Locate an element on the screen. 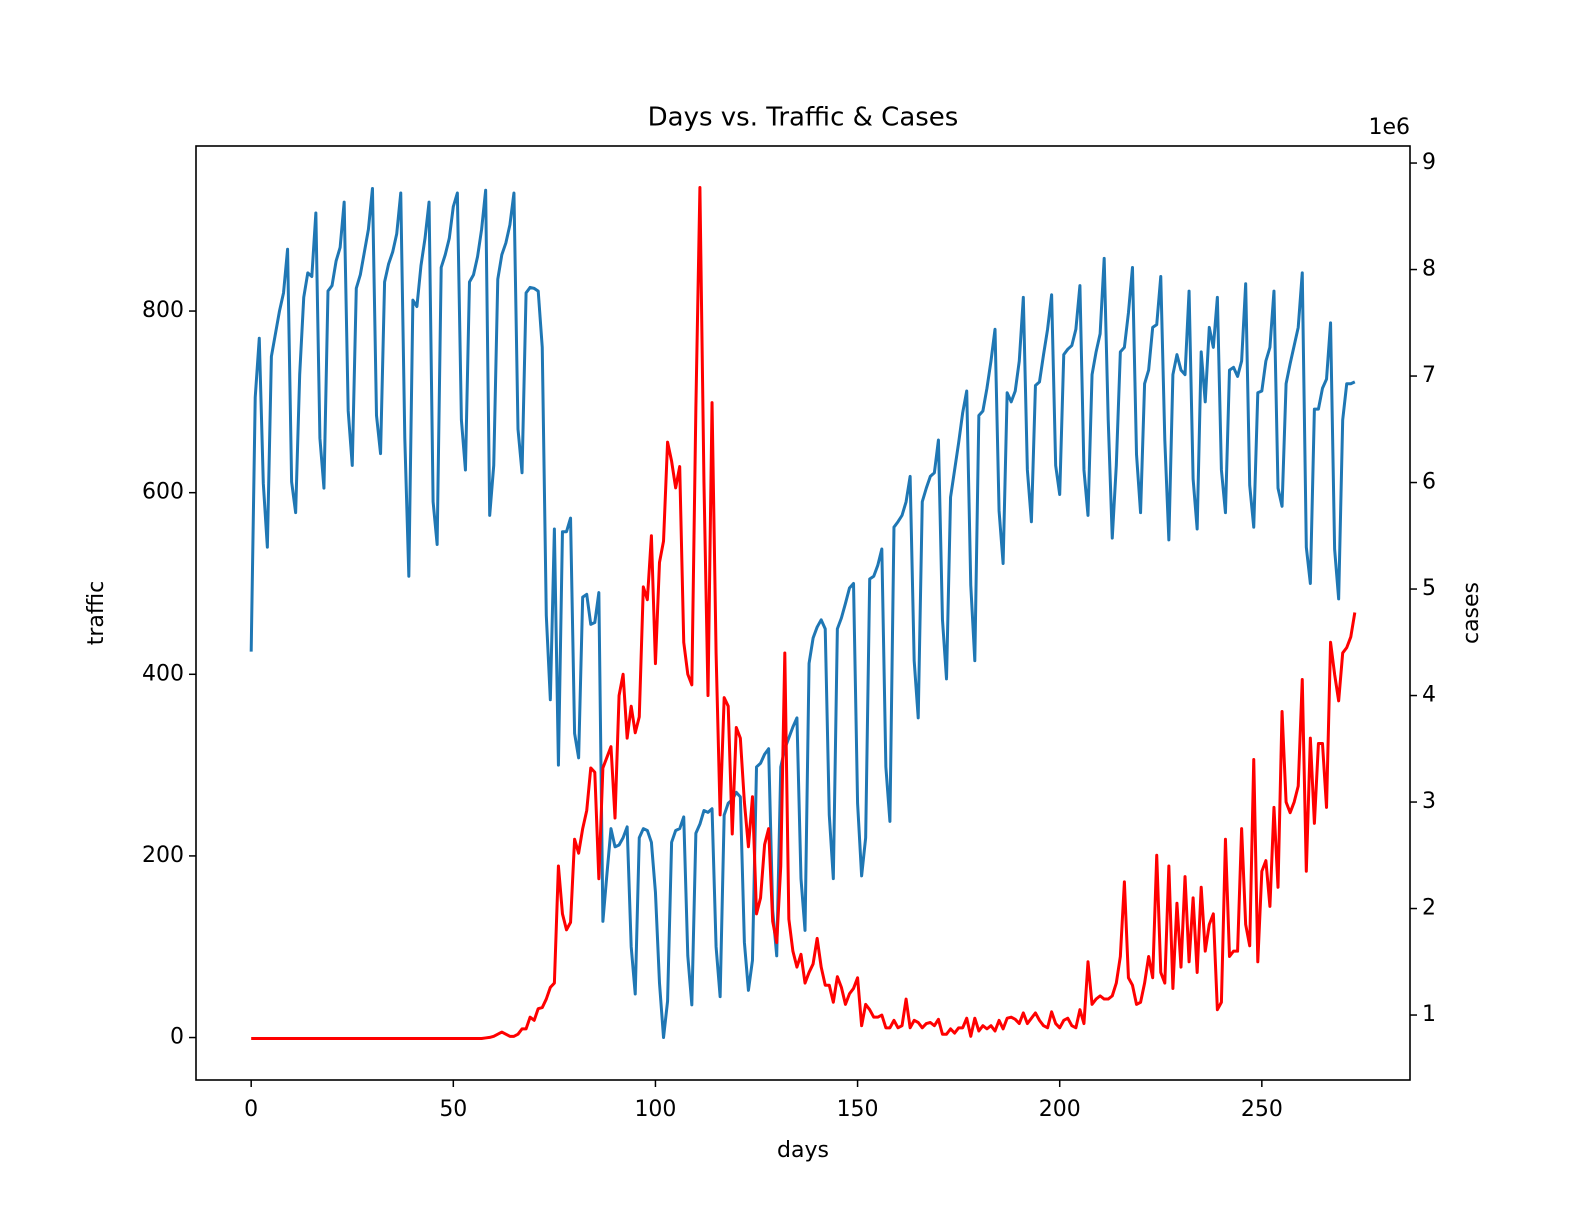  y2-tick-label: 3 is located at coordinates (1429, 801).